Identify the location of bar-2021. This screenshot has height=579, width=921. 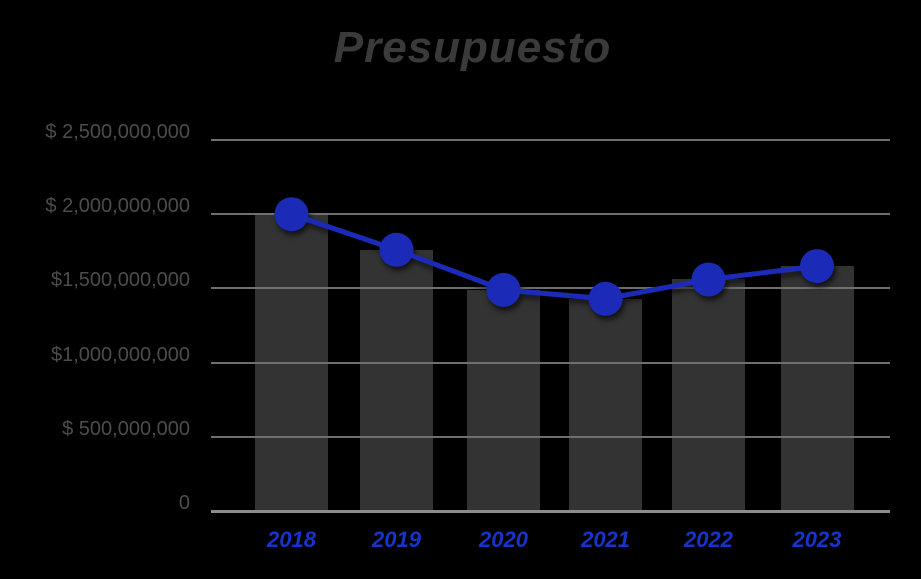
(606, 404).